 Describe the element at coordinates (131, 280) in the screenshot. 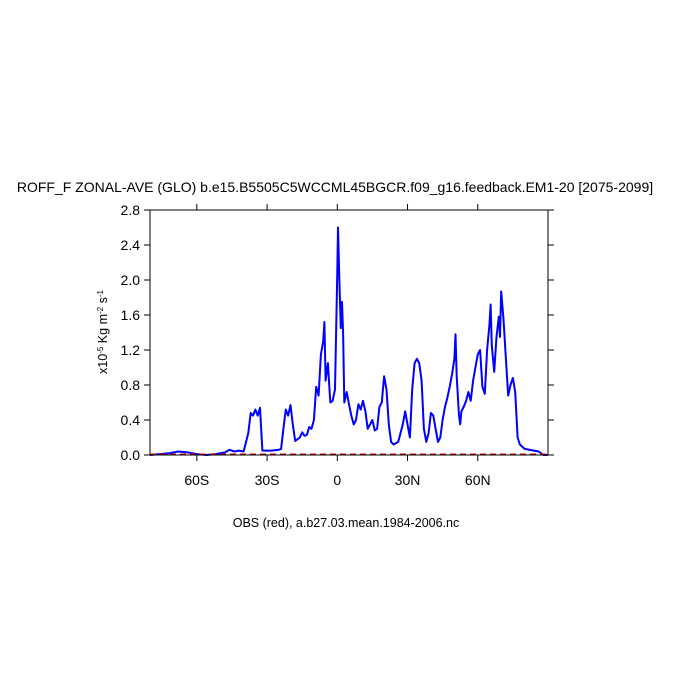

I see `y-tick-label: 2.0` at that location.